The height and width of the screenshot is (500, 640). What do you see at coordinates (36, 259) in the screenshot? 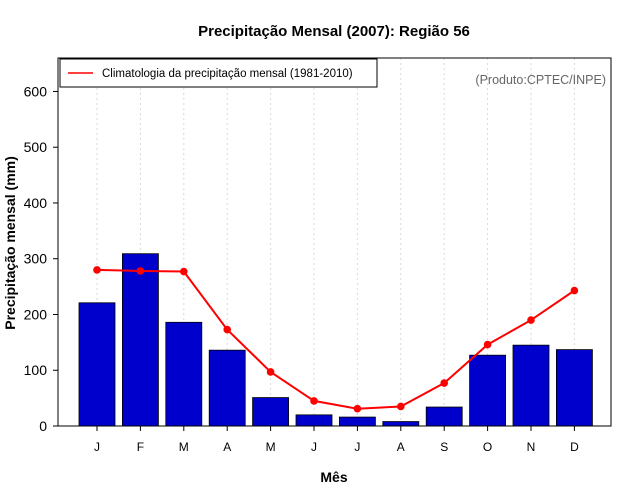
I see `y-tick-label: 300` at bounding box center [36, 259].